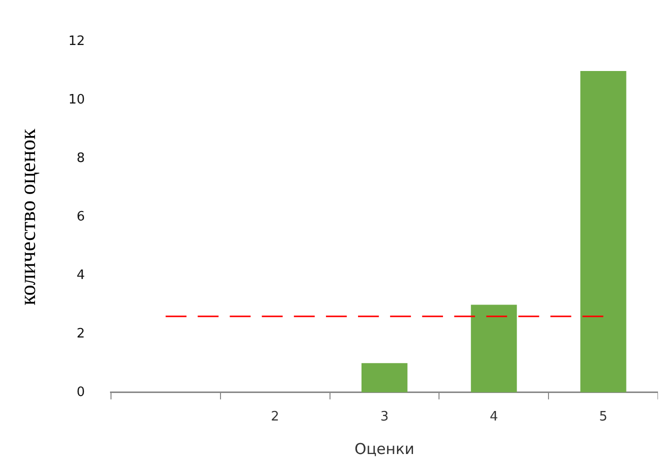  What do you see at coordinates (80, 275) in the screenshot?
I see `y-tick-label: 4` at bounding box center [80, 275].